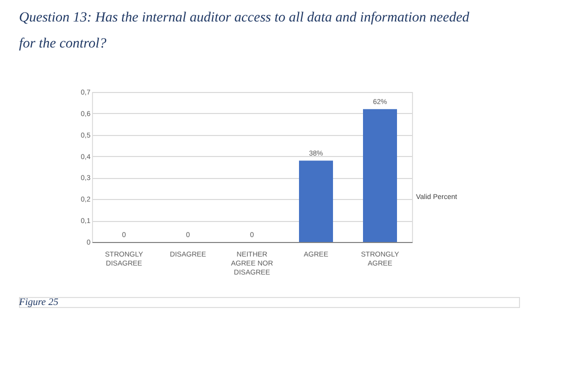 This screenshot has height=383, width=577. What do you see at coordinates (244, 31) in the screenshot?
I see `chart-title: Question 13: Has the internal auditor access to all data and information needed for the control?` at bounding box center [244, 31].